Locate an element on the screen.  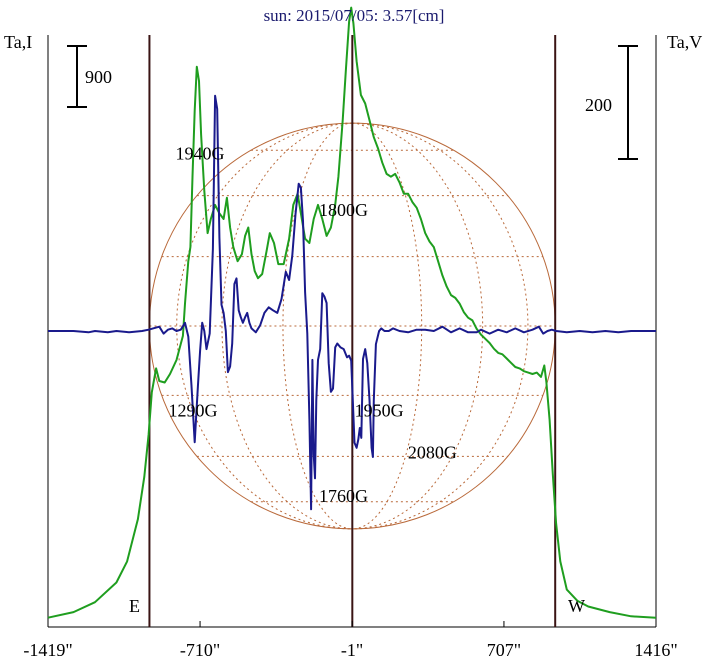
x-tick-labels: -1419" -710" -1" 707" 1416" is located at coordinates (350, 640).